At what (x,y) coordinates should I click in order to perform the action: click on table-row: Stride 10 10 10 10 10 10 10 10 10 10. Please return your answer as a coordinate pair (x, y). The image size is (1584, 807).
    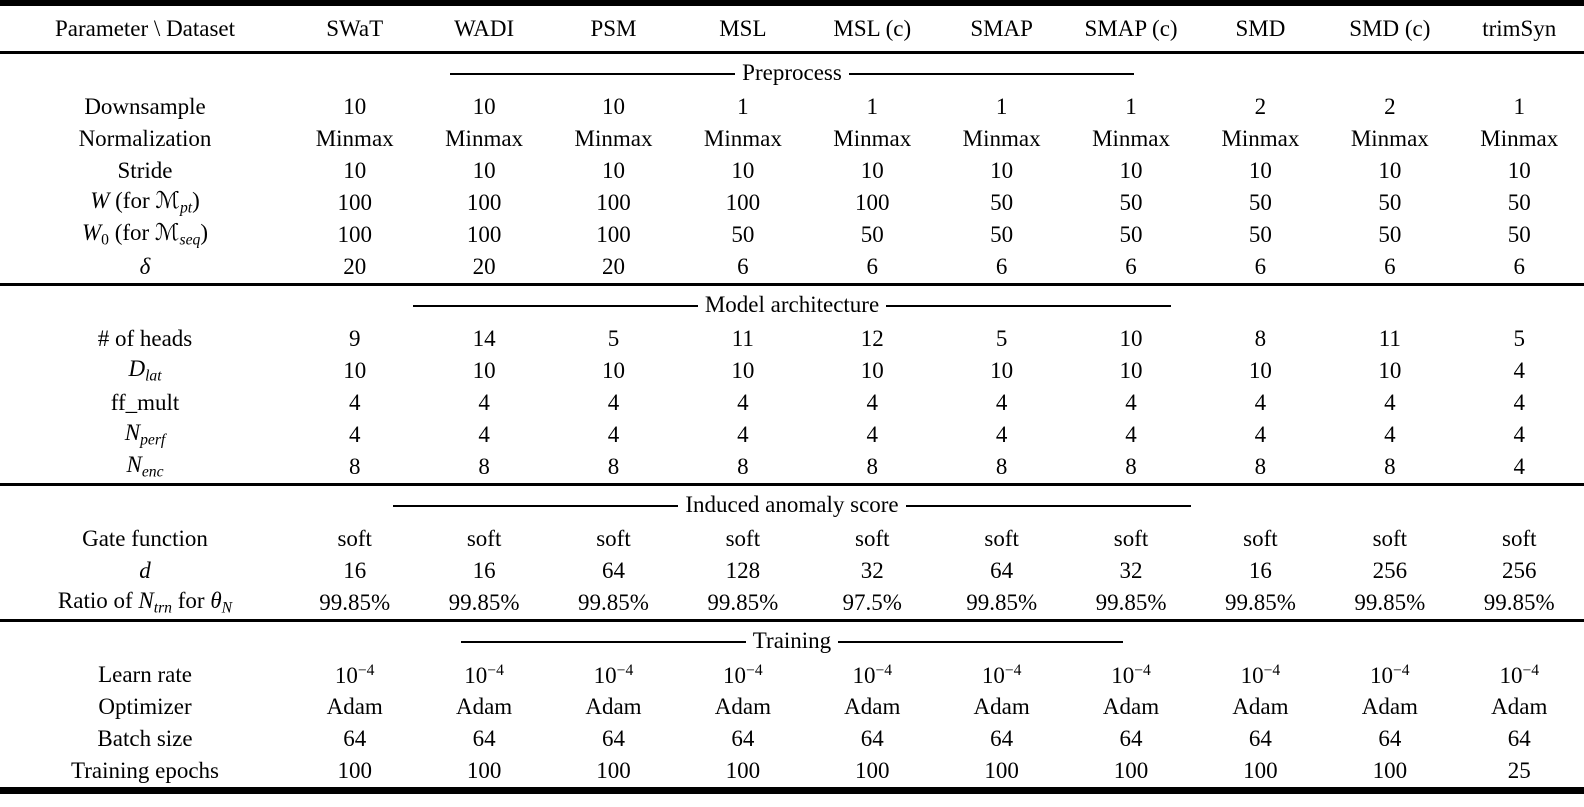
    Looking at the image, I should click on (792, 171).